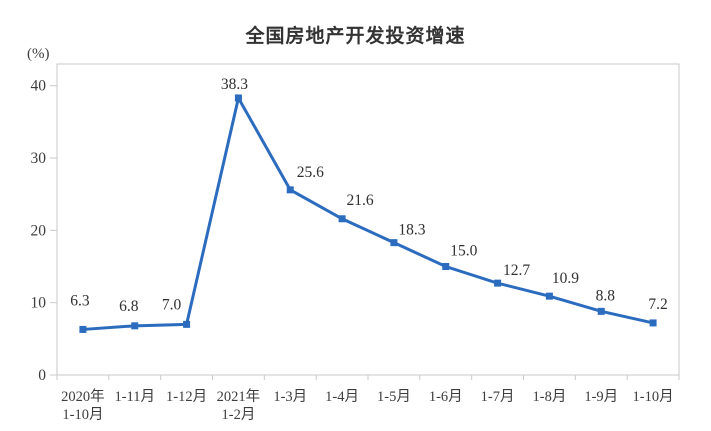 The height and width of the screenshot is (431, 711). Describe the element at coordinates (39, 230) in the screenshot. I see `y-tick-label: 20` at that location.